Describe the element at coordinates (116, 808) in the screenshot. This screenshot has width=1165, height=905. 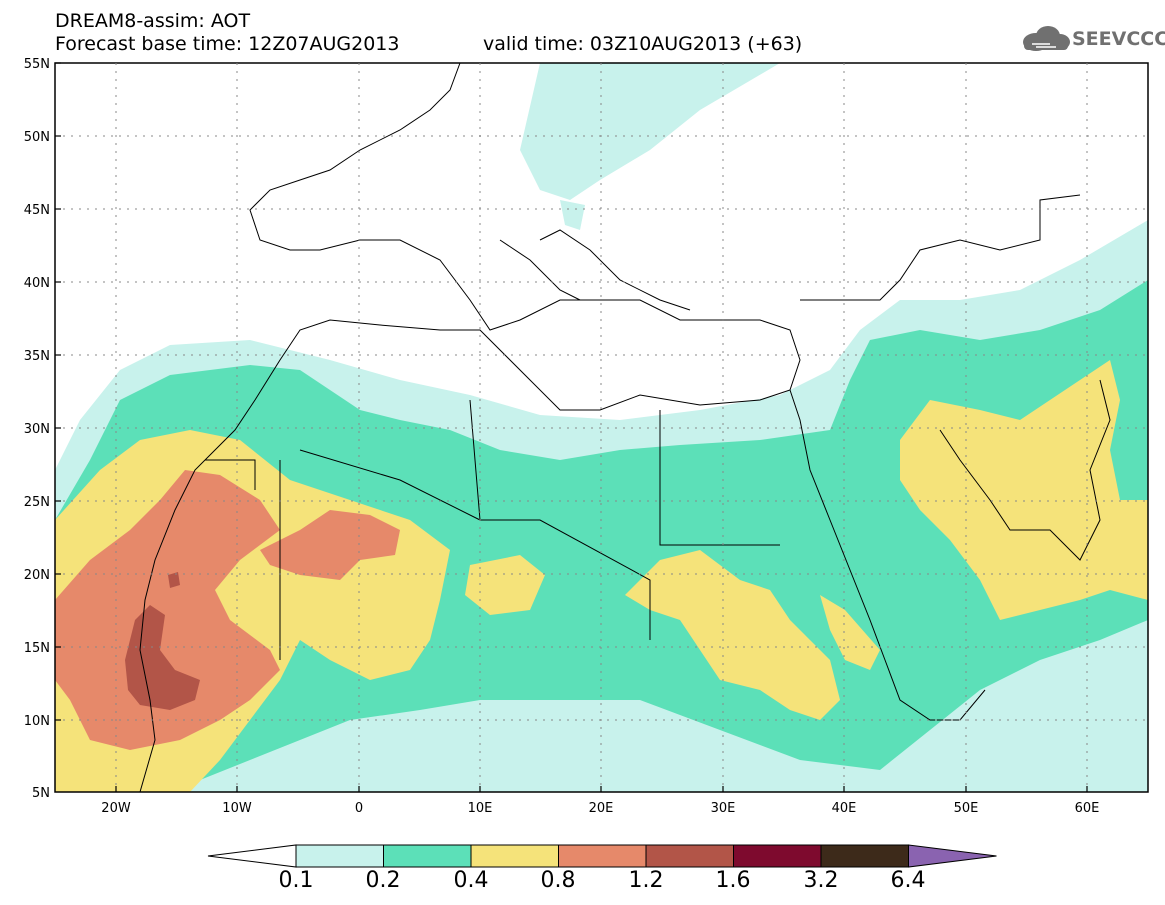
I see `lon-label: 20W` at that location.